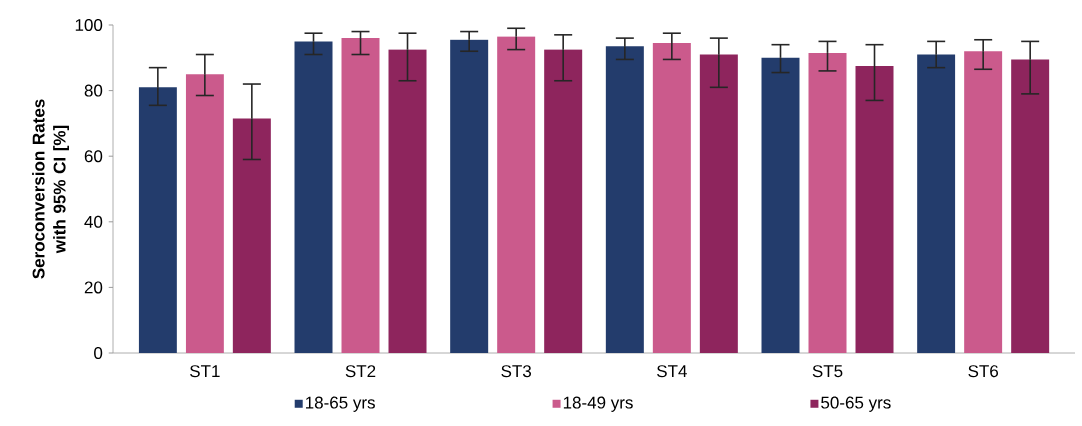 The height and width of the screenshot is (426, 1082). I want to click on y-tick-label: 20, so click(93, 287).